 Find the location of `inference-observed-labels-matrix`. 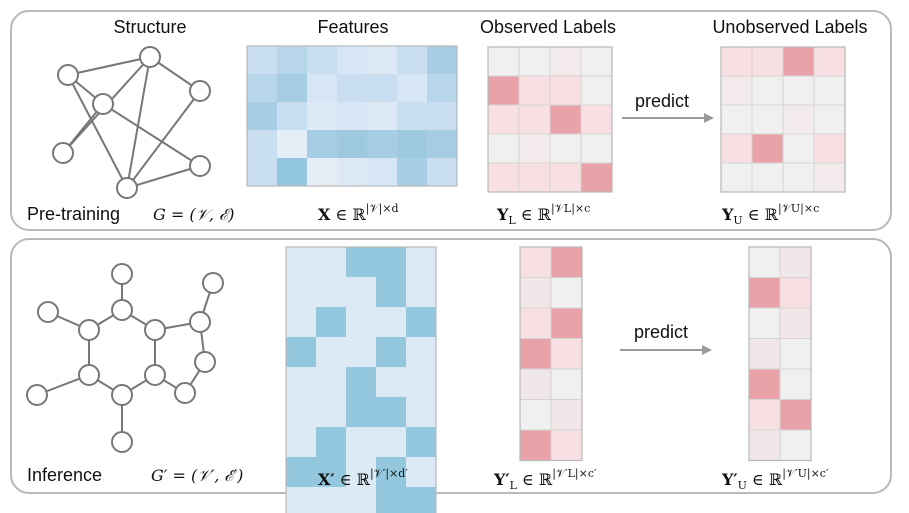

inference-observed-labels-matrix is located at coordinates (551, 354).